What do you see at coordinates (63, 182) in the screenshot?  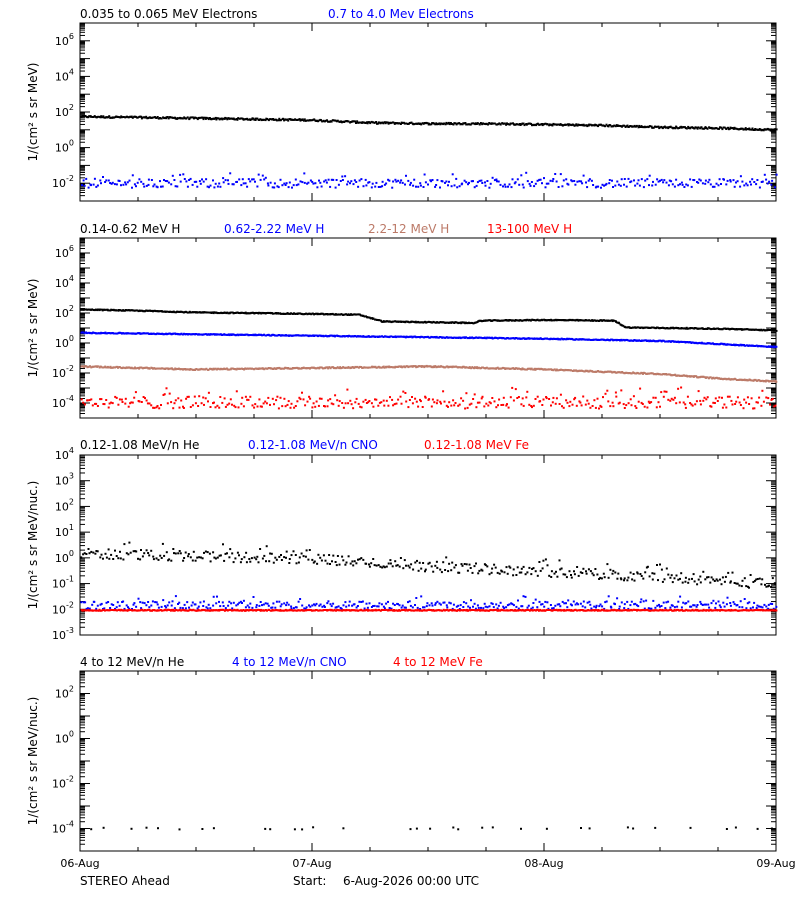 I see `y-tick-label: 10-2` at bounding box center [63, 182].